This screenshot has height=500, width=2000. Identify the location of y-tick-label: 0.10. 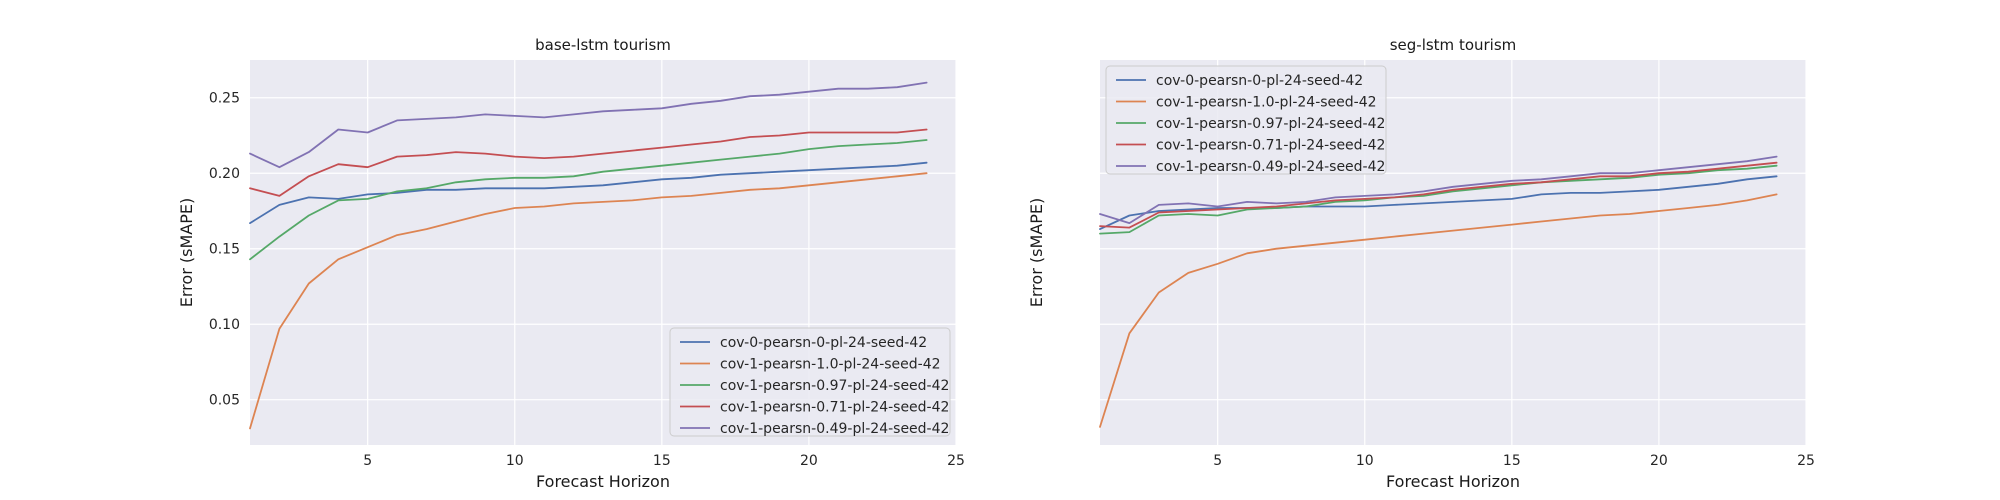
(224, 325).